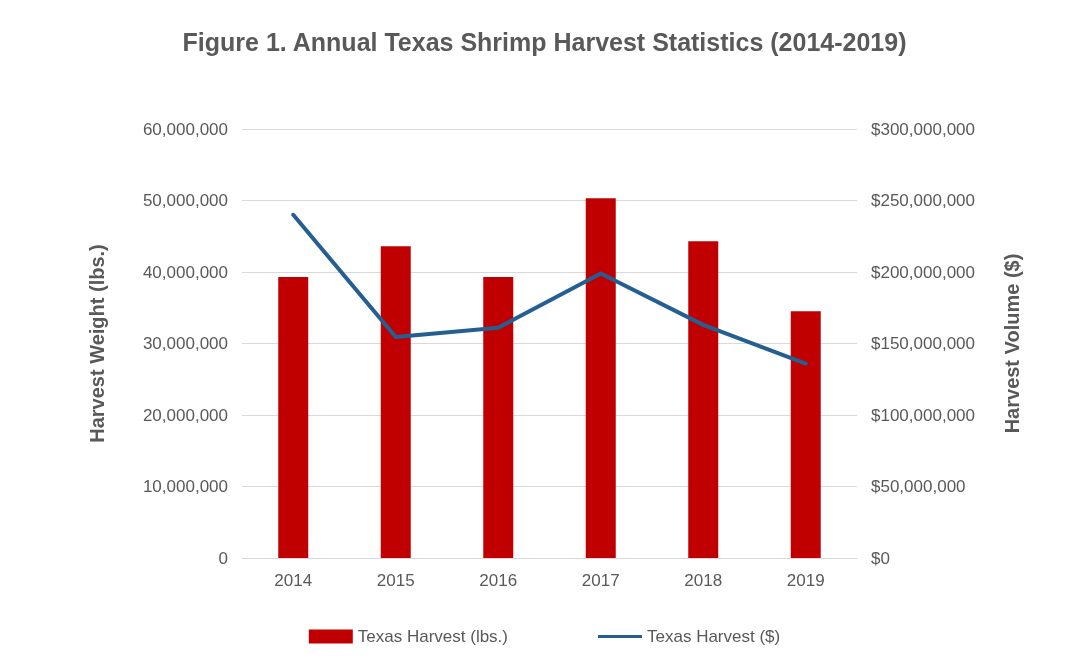  Describe the element at coordinates (498, 580) in the screenshot. I see `x-tick-label: 2016` at that location.